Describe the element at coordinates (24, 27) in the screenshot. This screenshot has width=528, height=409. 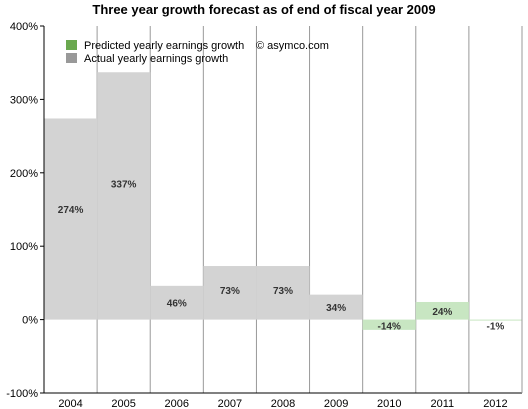
I see `y-tick-label: 400%` at that location.